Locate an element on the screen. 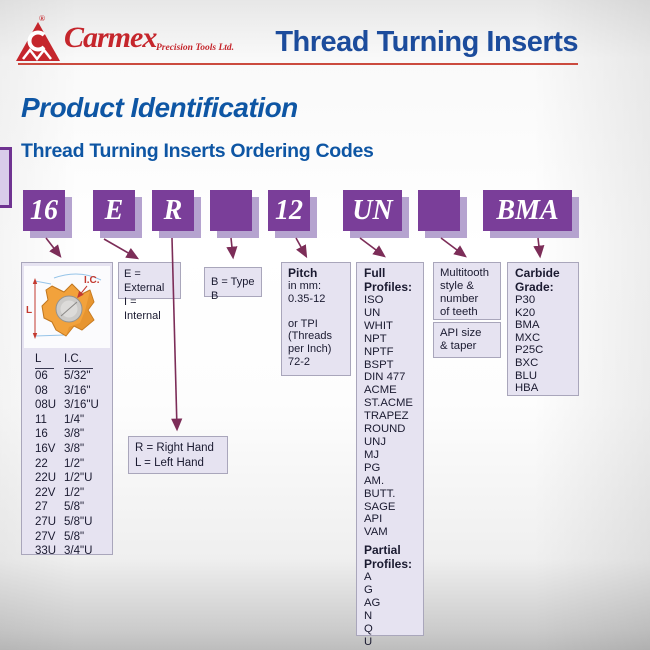 This screenshot has width=650, height=650. table-row: 16 3/8" is located at coordinates (67, 434).